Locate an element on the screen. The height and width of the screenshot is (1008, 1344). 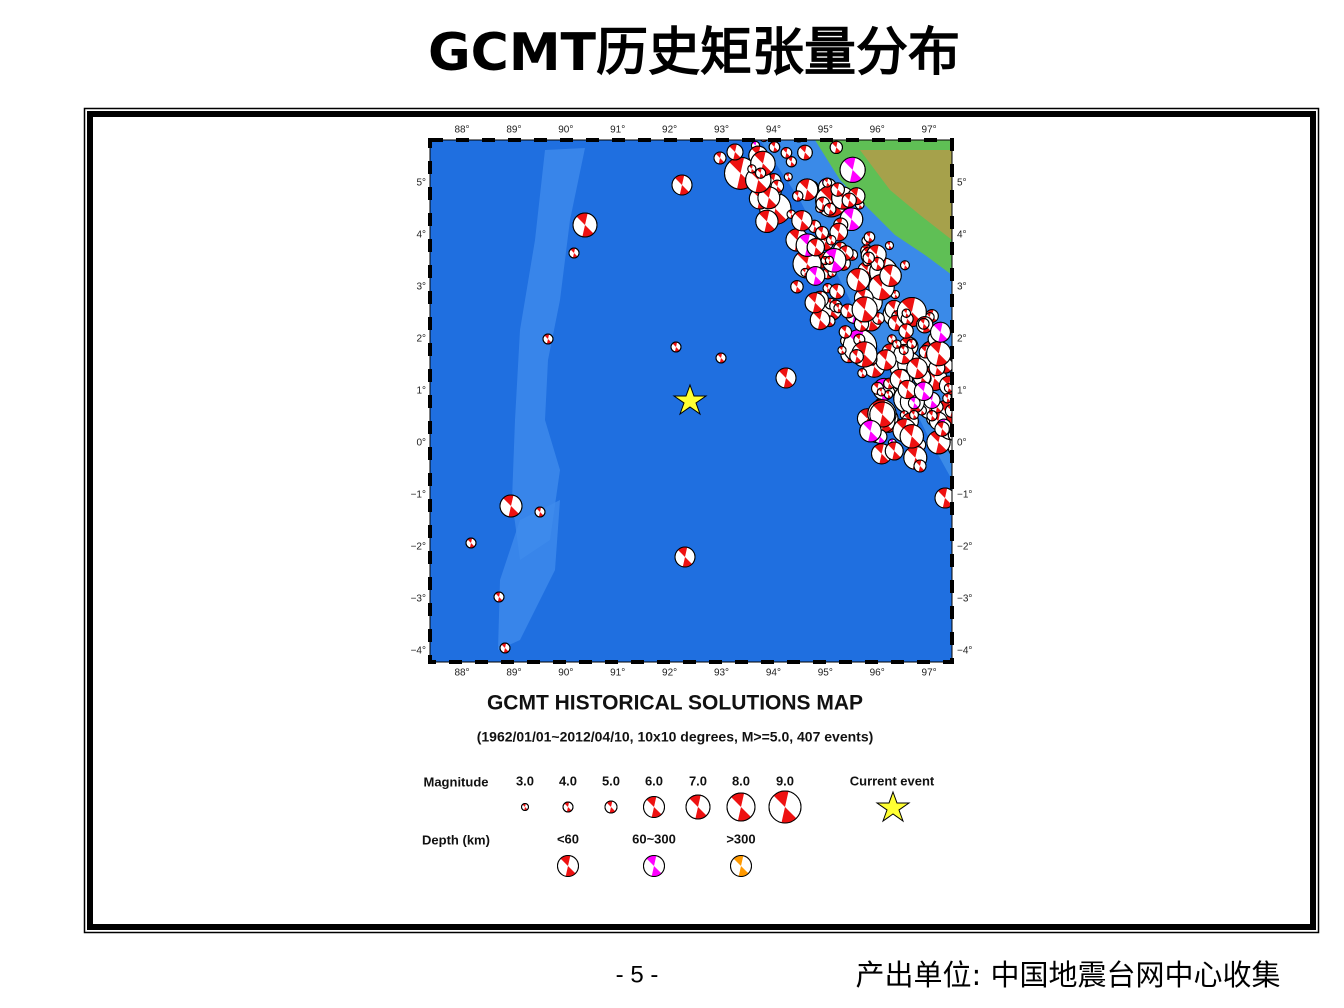
ridge is located at coordinates (529, 575).